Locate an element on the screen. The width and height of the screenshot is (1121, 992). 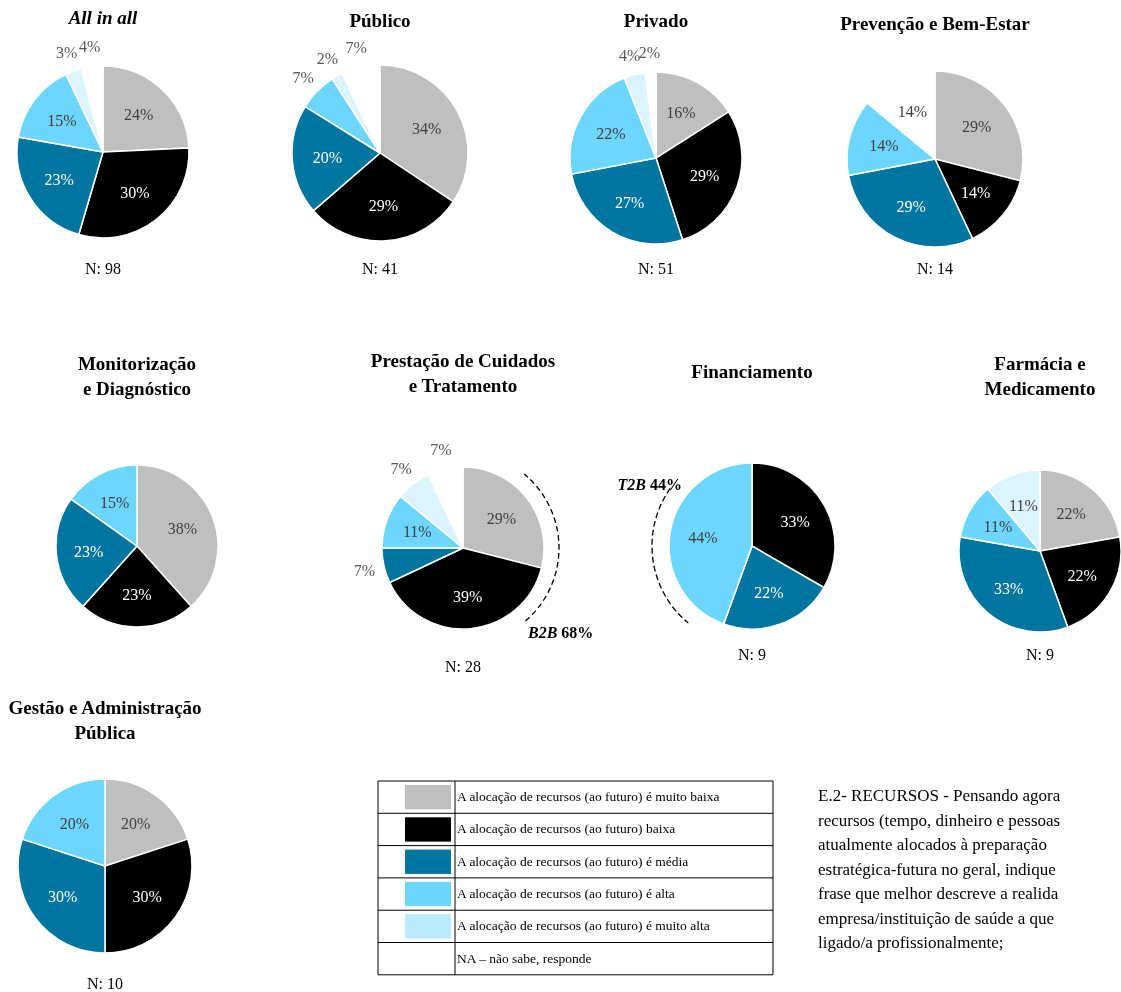
chart-title: Financiamento is located at coordinates (752, 371).